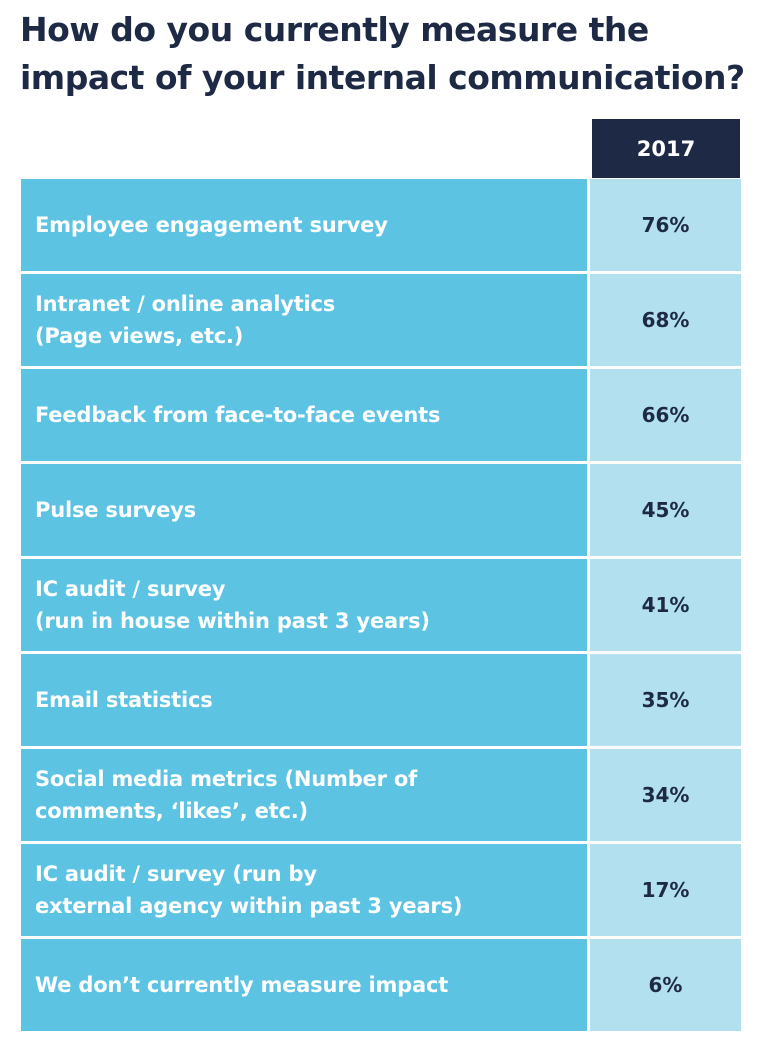  What do you see at coordinates (665, 510) in the screenshot?
I see `row-value: 45%` at bounding box center [665, 510].